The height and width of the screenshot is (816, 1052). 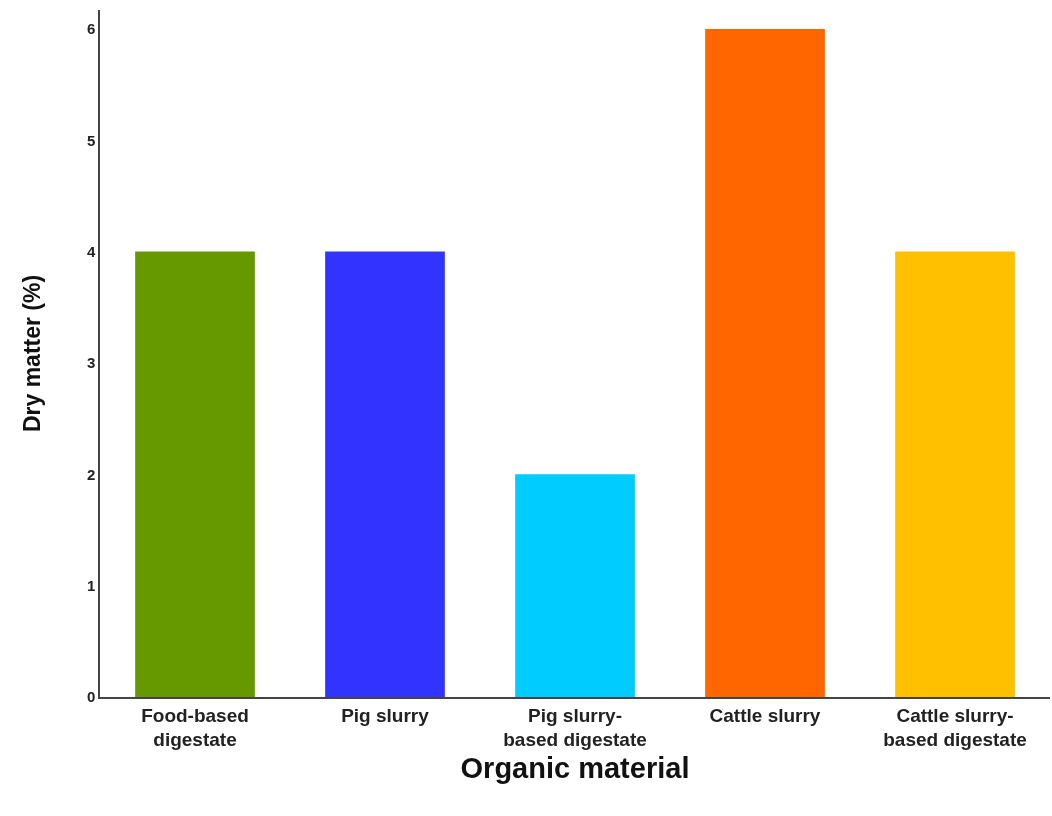 I want to click on y-tick-label: 6, so click(x=91, y=29).